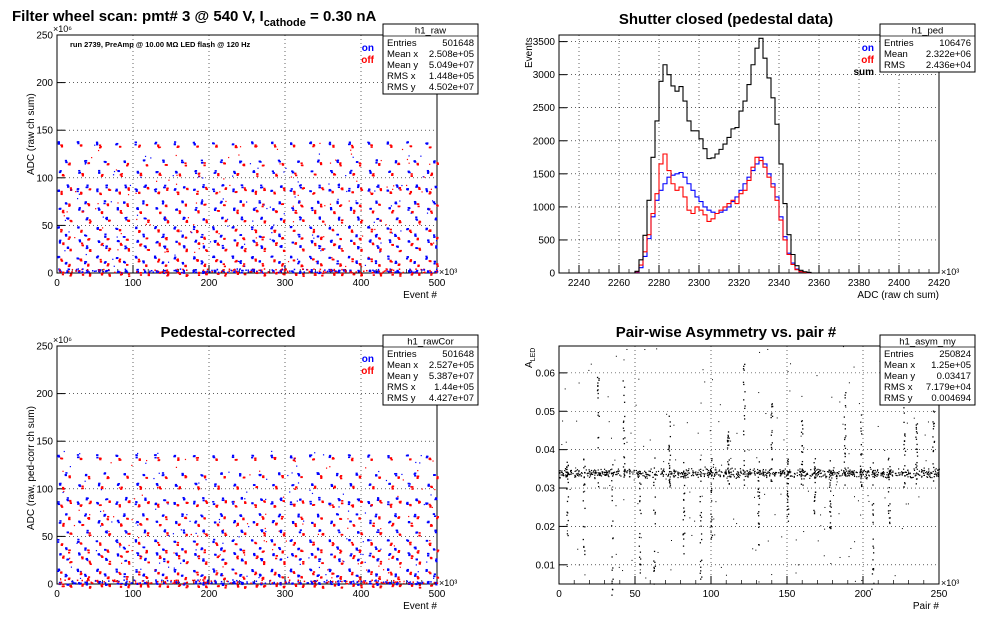 This screenshot has height=622, width=996. What do you see at coordinates (402, 65) in the screenshot?
I see `stats-label: Mean y` at bounding box center [402, 65].